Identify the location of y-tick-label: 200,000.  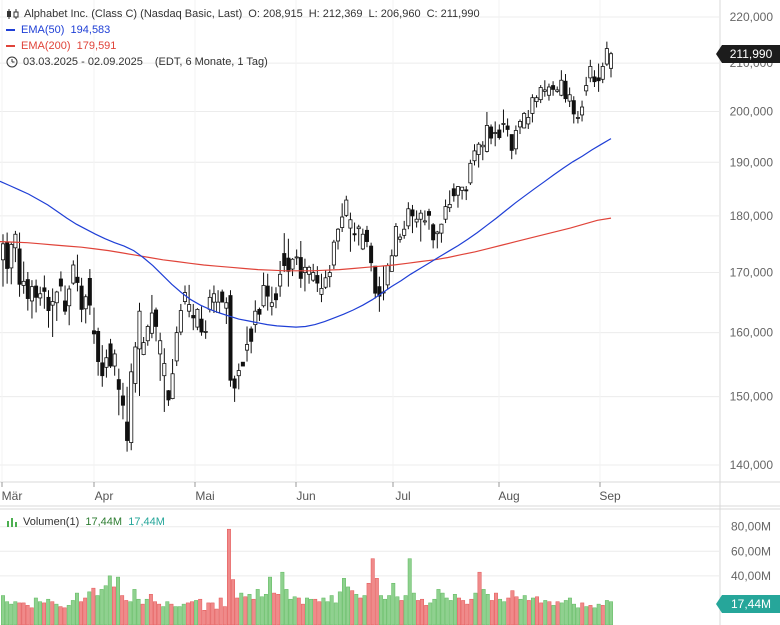
(752, 111).